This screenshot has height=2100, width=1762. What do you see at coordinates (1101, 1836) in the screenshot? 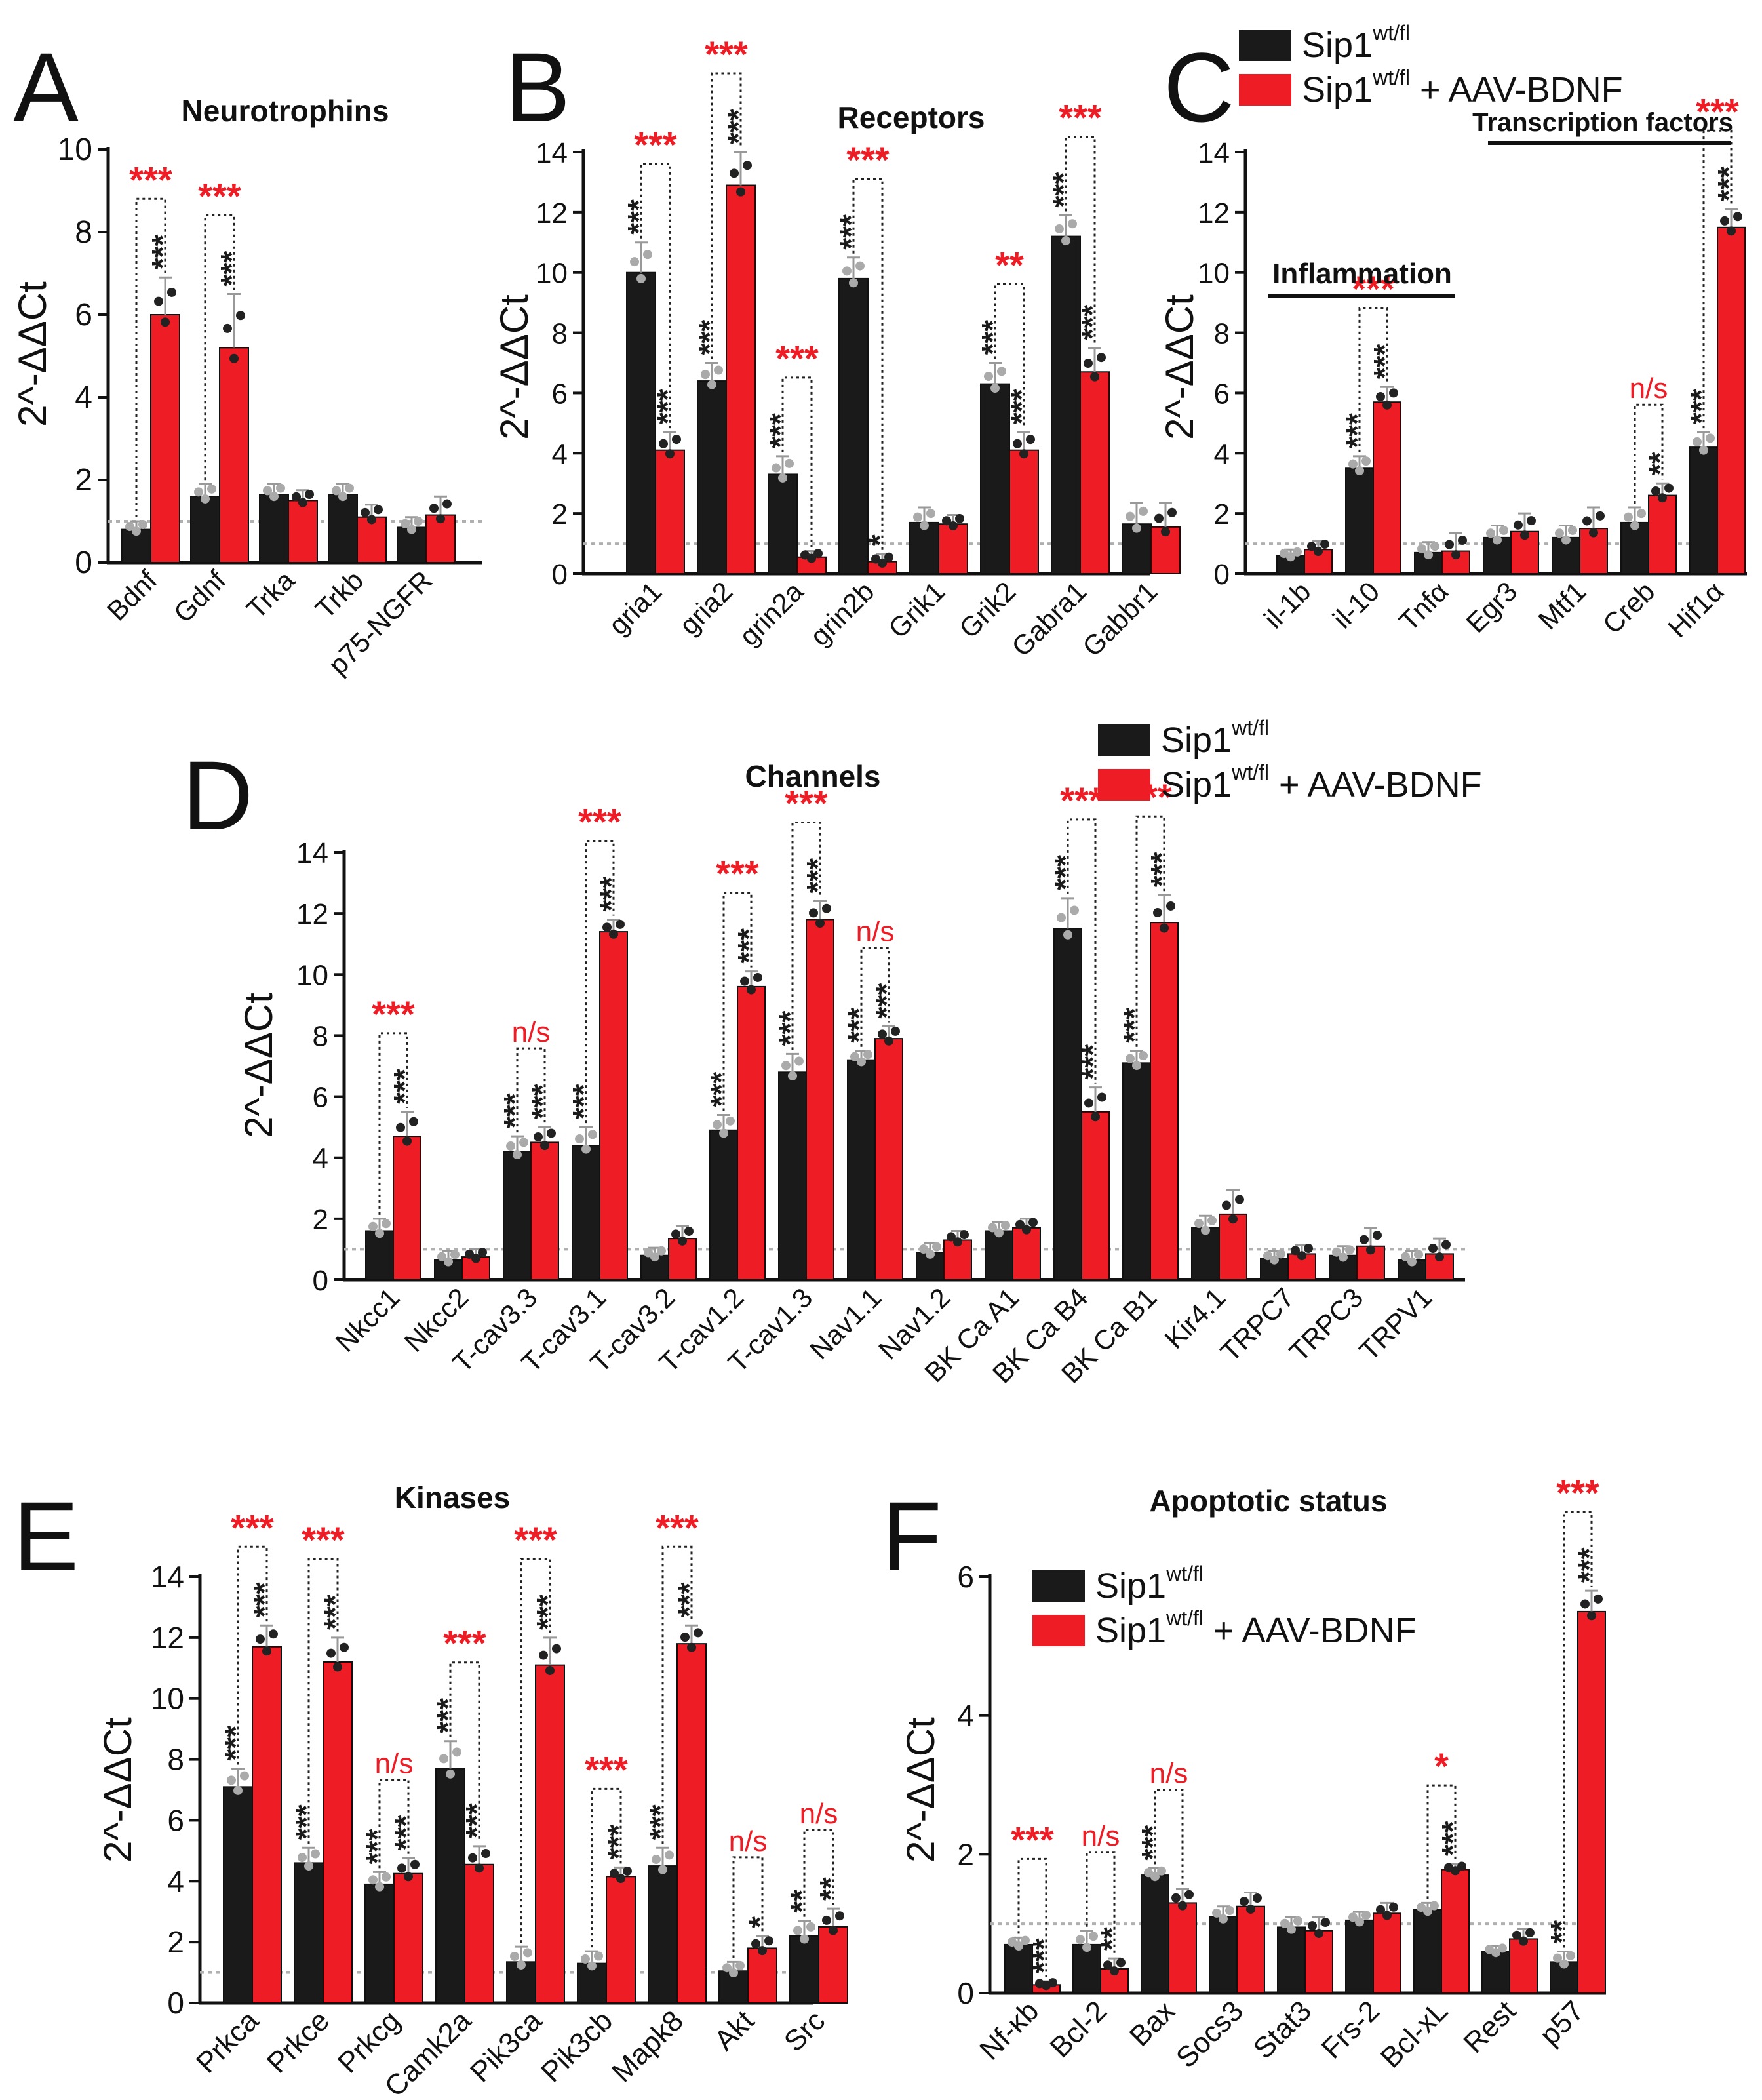
I see `comparison-label: n/s` at bounding box center [1101, 1836].